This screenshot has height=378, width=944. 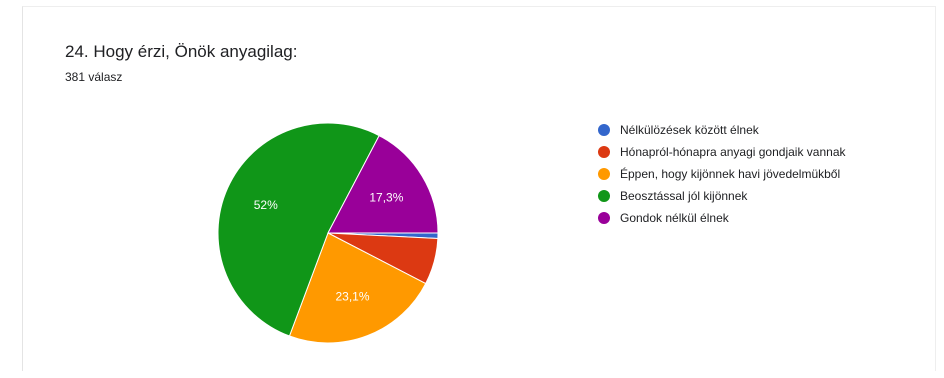 I want to click on legend-item: Nélkülözések között élnek, so click(x=748, y=130).